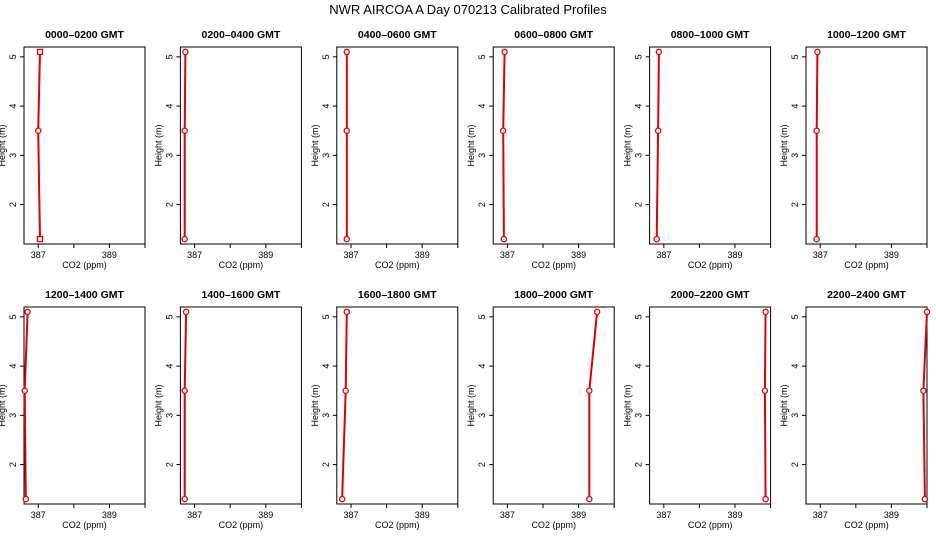 This screenshot has height=540, width=936. What do you see at coordinates (84, 35) in the screenshot?
I see `panel-title: 0000–0200 GMT` at bounding box center [84, 35].